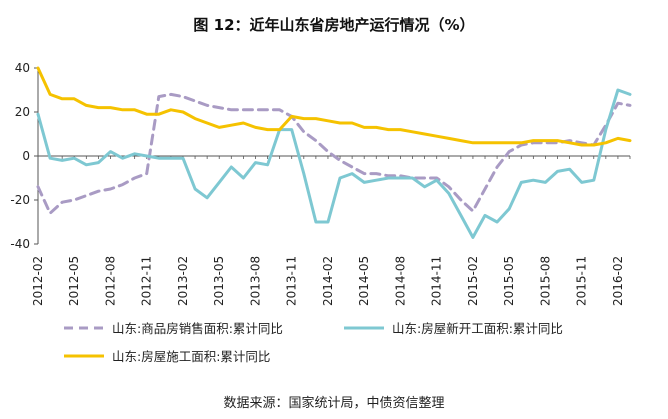 The height and width of the screenshot is (419, 668). I want to click on x-tick-label: 2014-11, so click(437, 281).